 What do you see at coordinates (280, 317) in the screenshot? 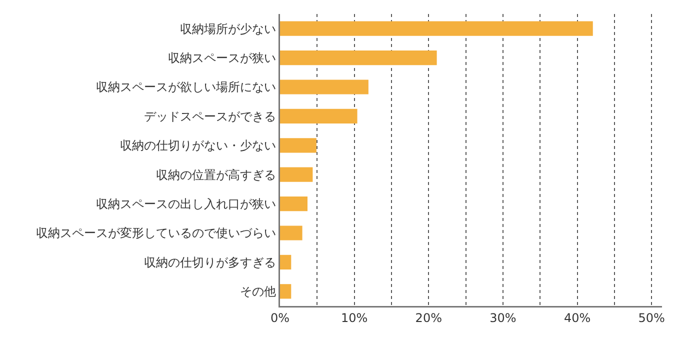
I see `x-tick-label: 0%` at bounding box center [280, 317].